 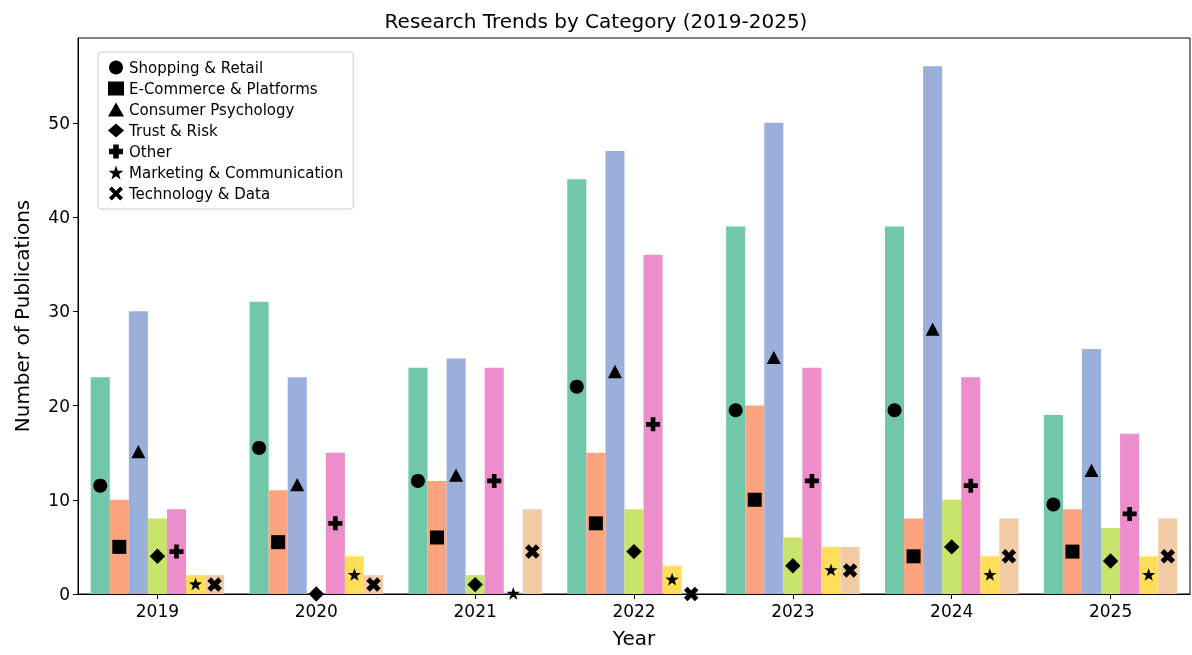 I want to click on legend-label: Marketing & Communication, so click(x=236, y=172).